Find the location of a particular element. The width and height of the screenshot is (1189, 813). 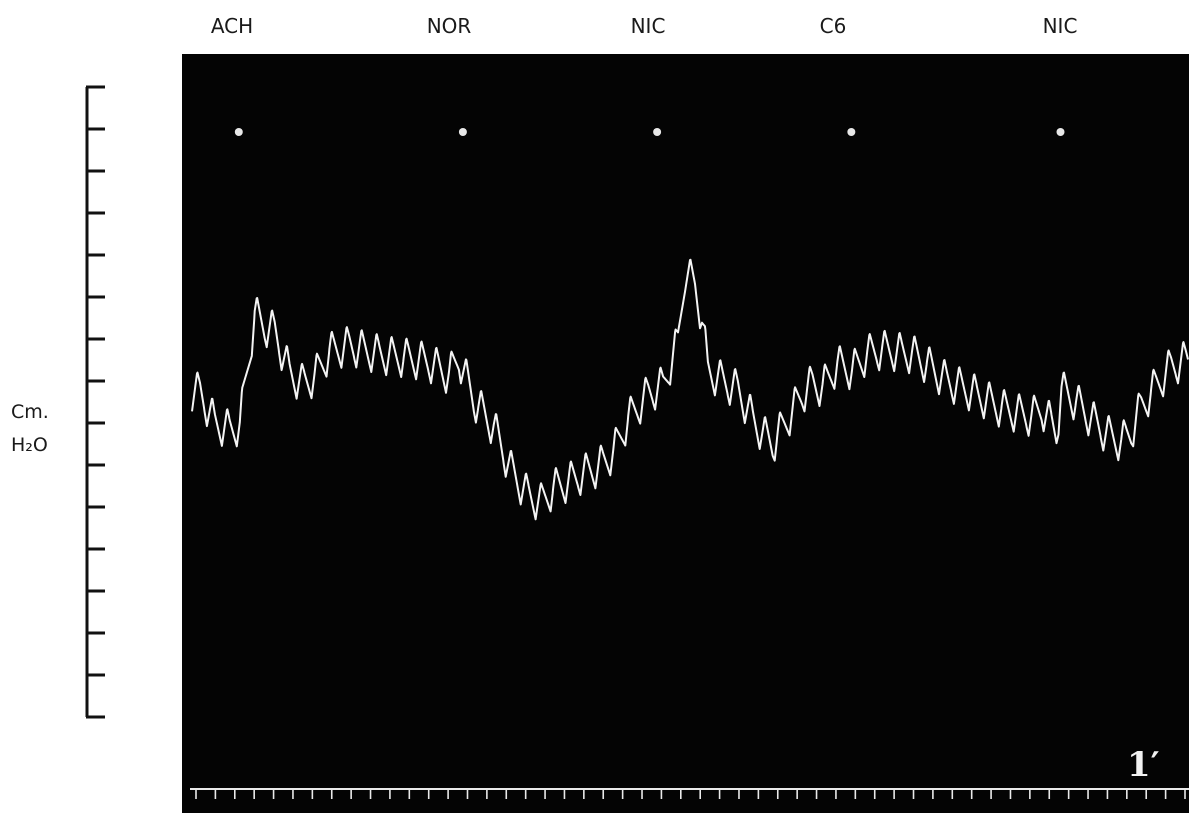

drug-label-c6: C6 is located at coordinates (833, 26).